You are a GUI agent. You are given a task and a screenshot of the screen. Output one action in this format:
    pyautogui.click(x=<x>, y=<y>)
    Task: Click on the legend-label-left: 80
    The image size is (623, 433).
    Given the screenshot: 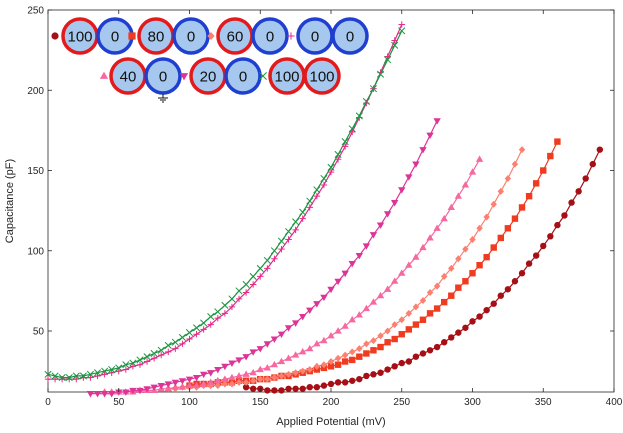 What is the action you would take?
    pyautogui.click(x=156, y=37)
    